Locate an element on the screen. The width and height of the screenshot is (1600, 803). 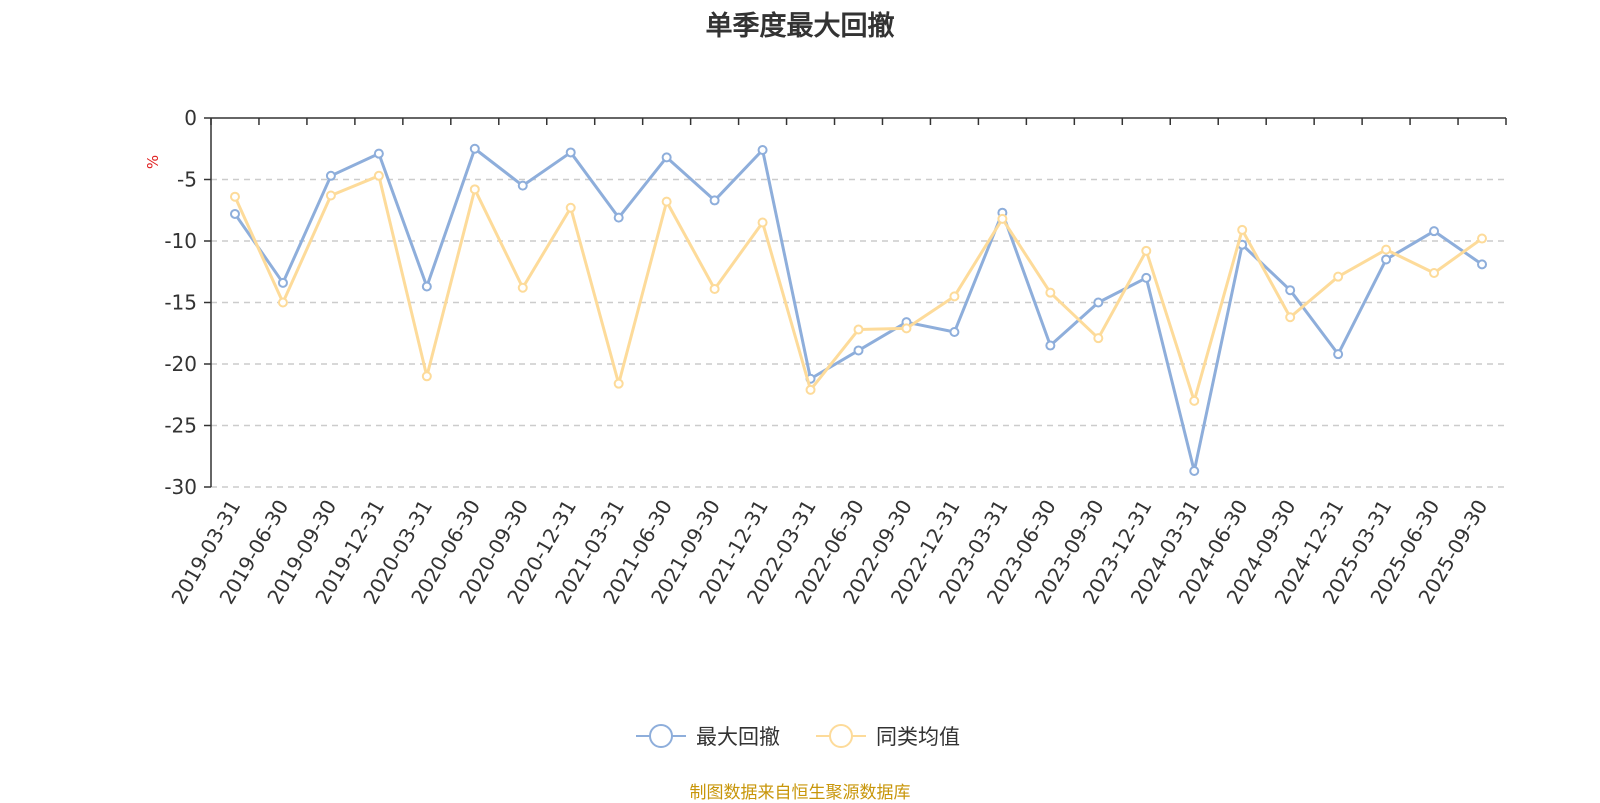
legend-item-2: 同类均值 is located at coordinates (888, 736).